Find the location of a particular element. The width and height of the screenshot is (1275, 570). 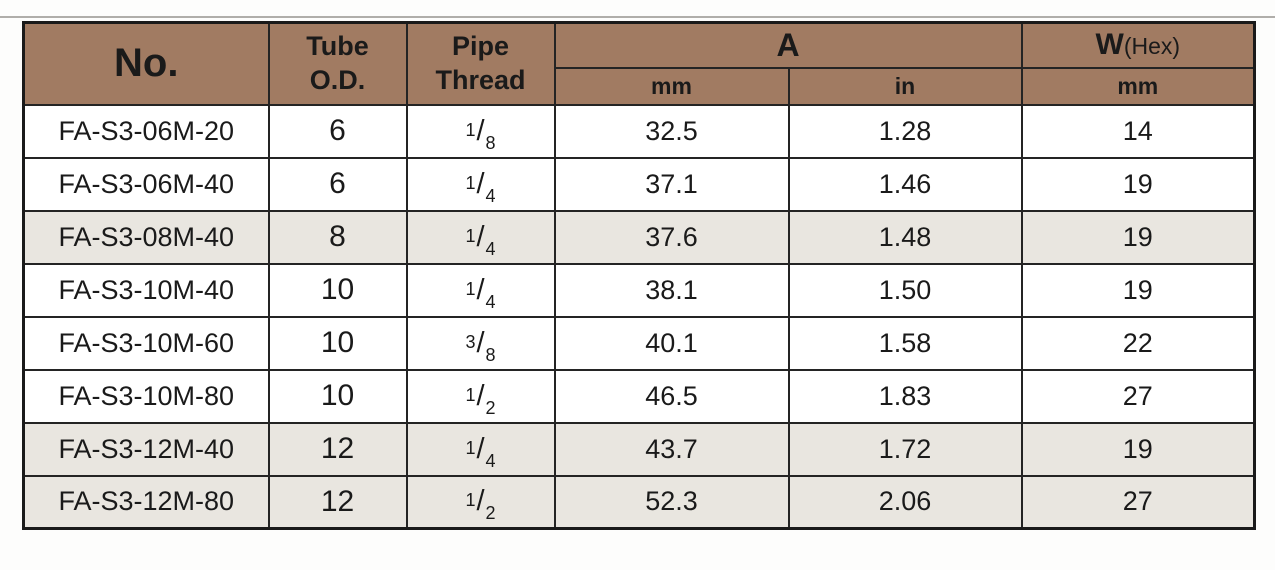

col-header-pipe-thread-line1: Pipe is located at coordinates (480, 46).